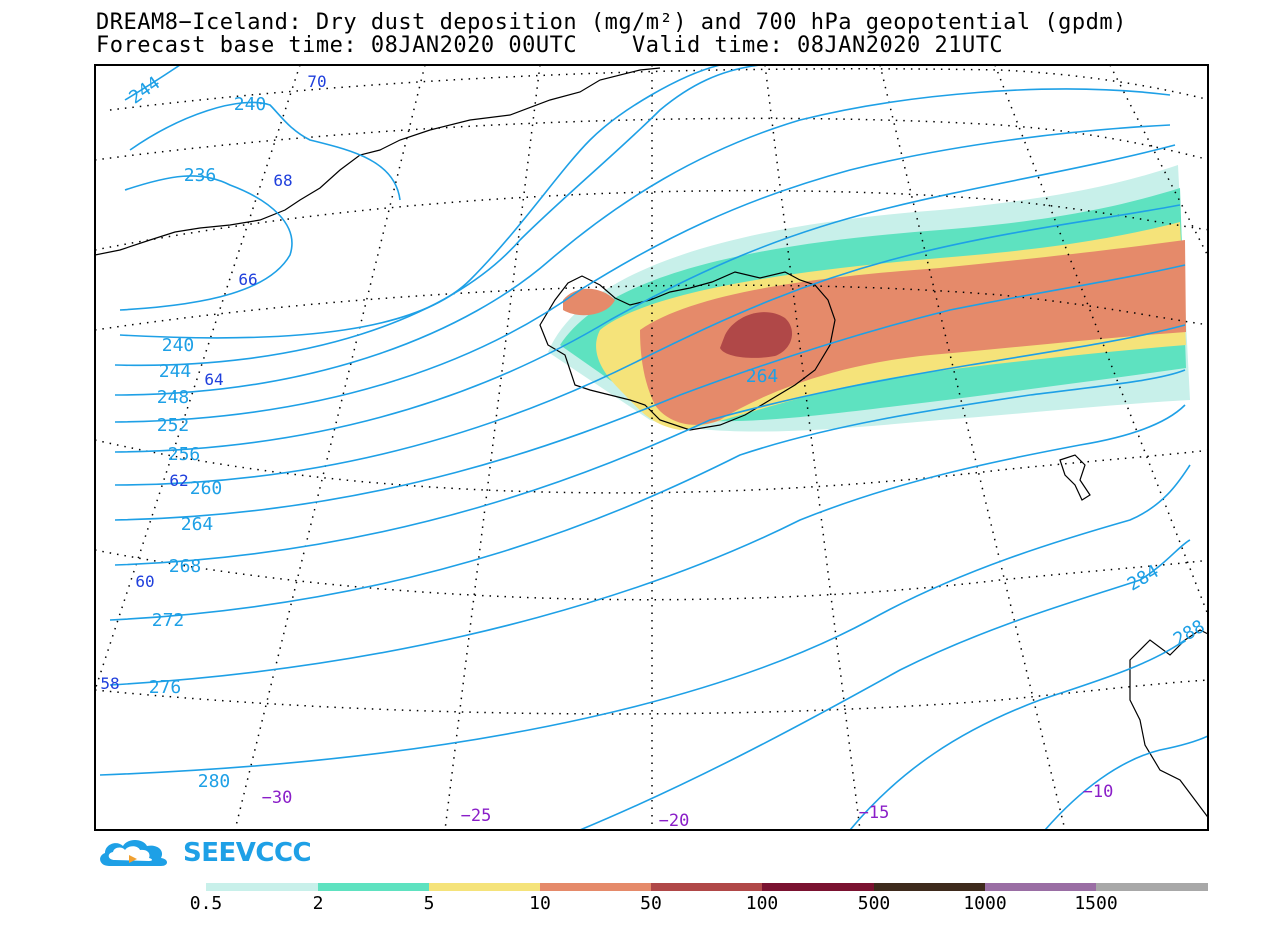 The width and height of the screenshot is (1271, 925). What do you see at coordinates (206, 488) in the screenshot?
I see `contour-label: 260` at bounding box center [206, 488].